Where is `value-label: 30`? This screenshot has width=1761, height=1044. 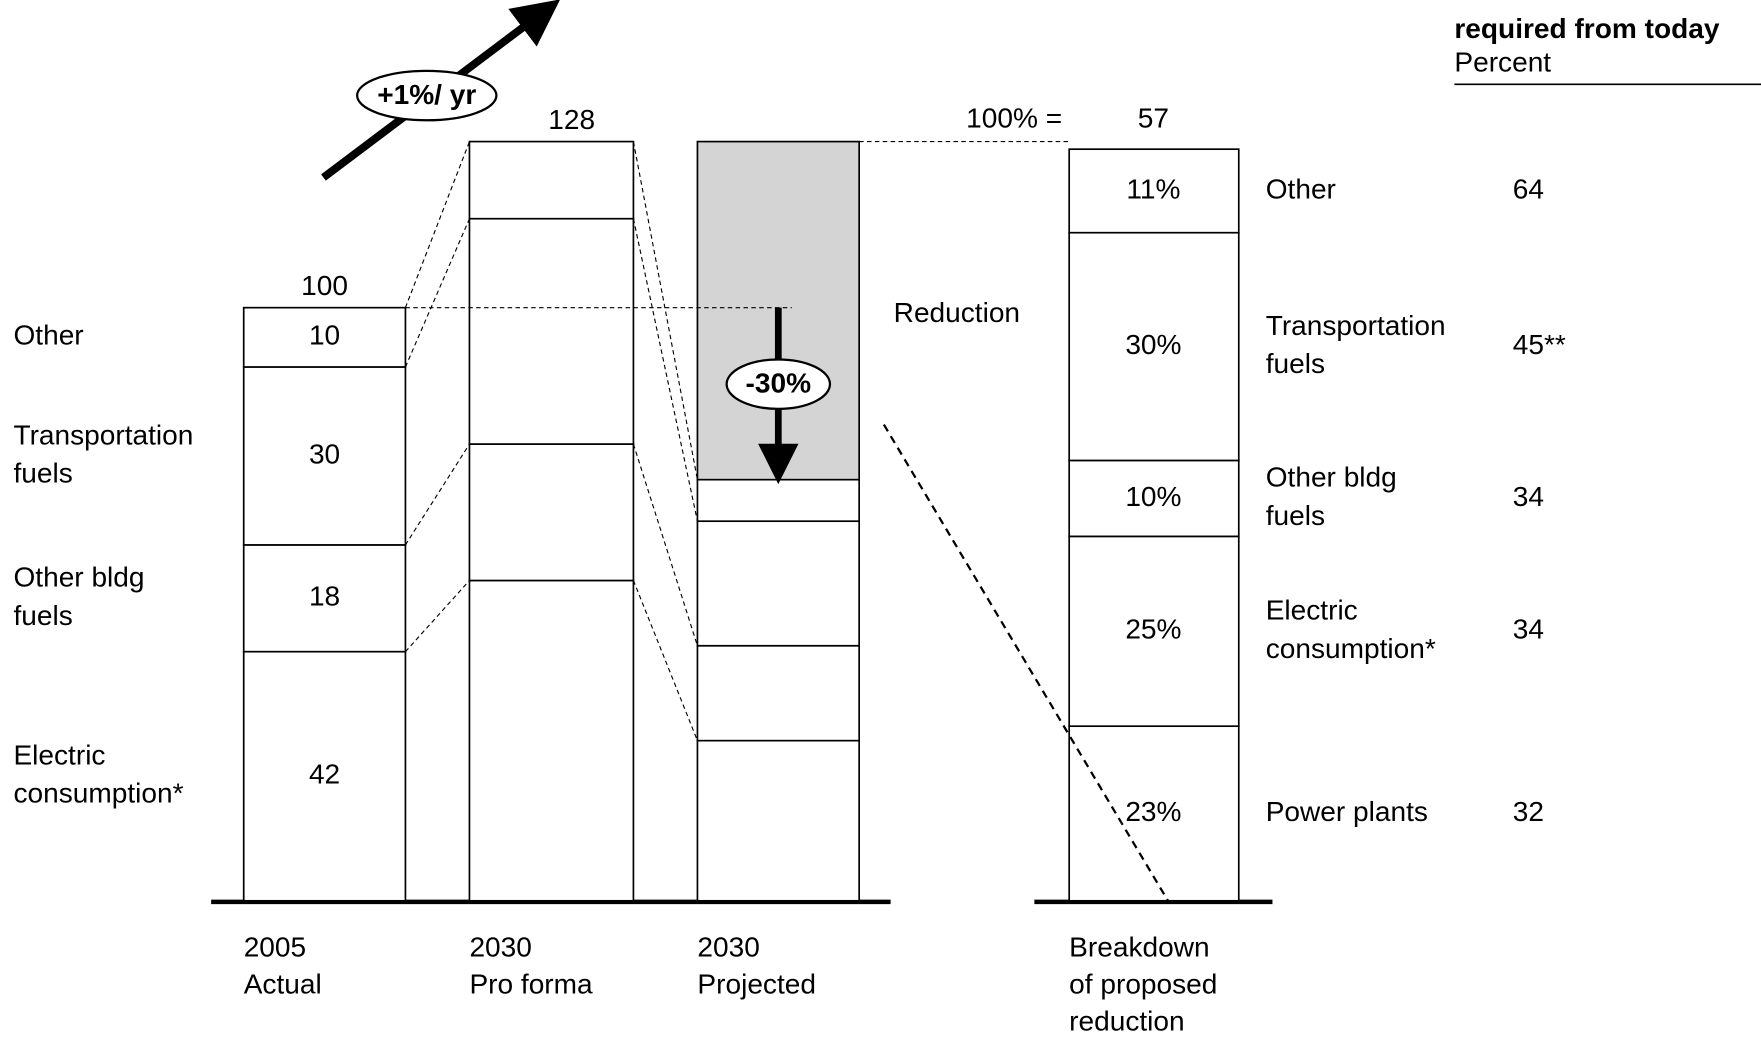
value-label: 30 is located at coordinates (324, 453).